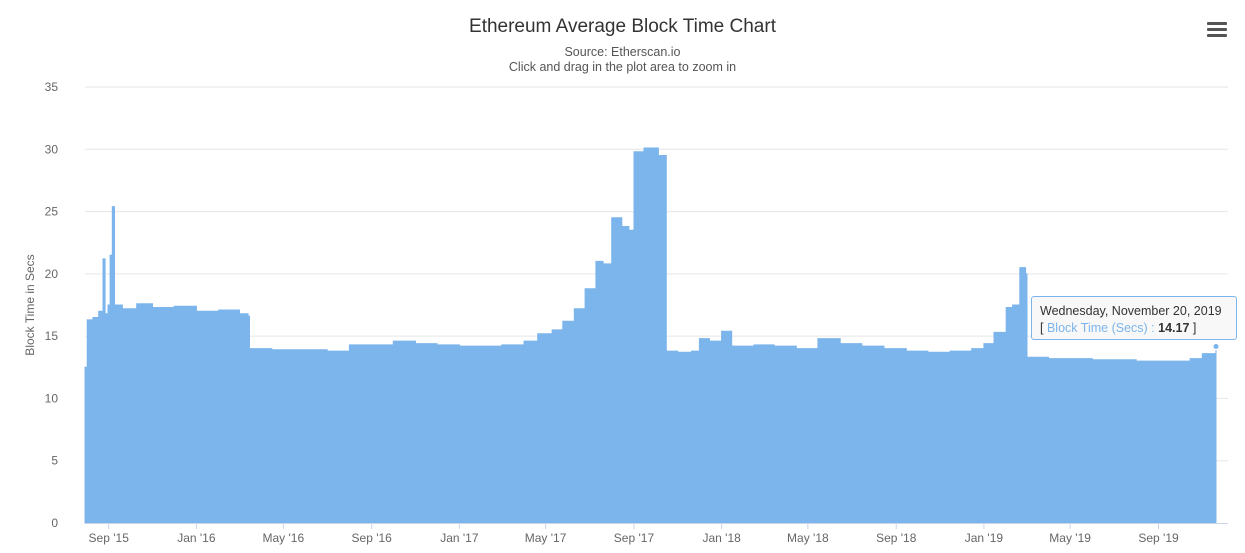  I want to click on x-tick-label: Sep '17, so click(634, 538).